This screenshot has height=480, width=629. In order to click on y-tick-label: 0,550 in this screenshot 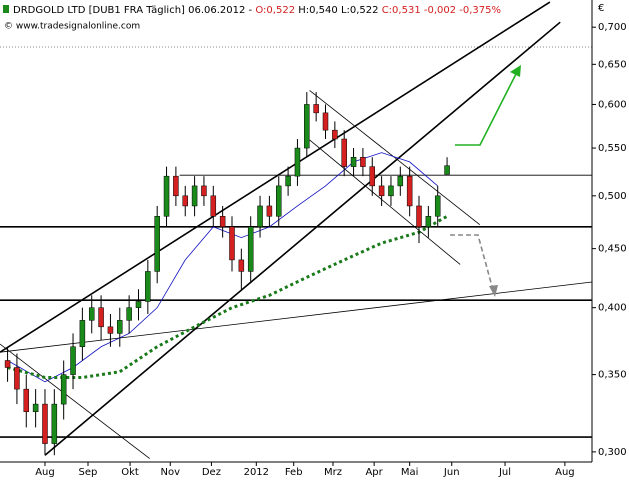, I will do `click(612, 148)`.